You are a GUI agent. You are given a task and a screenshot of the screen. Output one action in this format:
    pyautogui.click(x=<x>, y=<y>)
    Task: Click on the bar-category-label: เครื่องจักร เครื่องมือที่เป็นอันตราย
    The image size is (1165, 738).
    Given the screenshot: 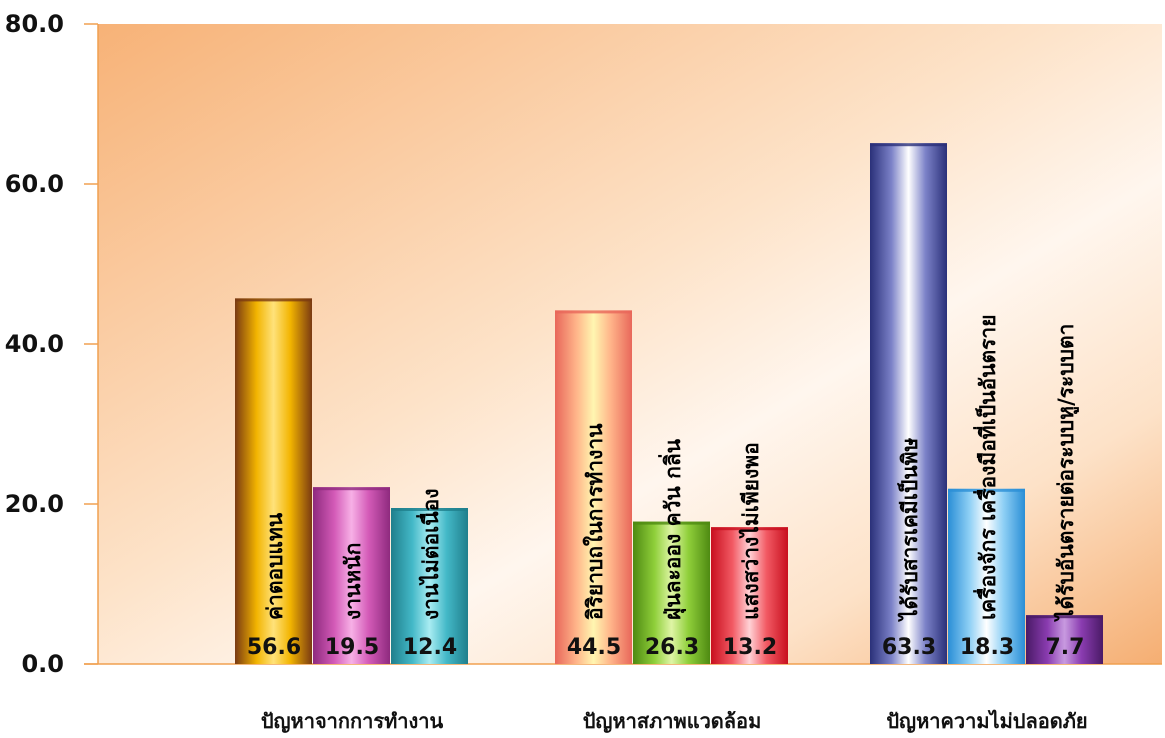 What is the action you would take?
    pyautogui.click(x=986, y=468)
    